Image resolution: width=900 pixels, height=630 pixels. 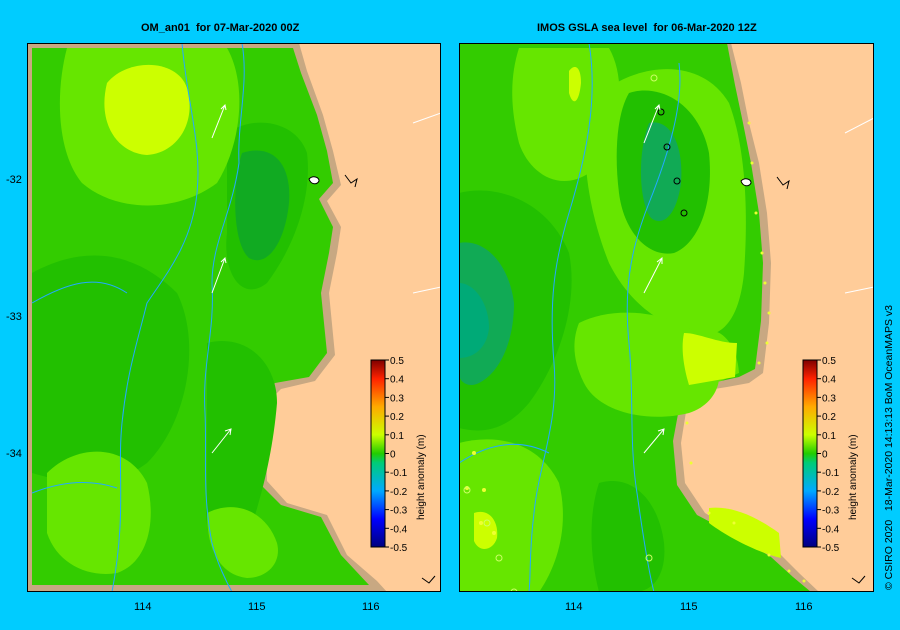 What do you see at coordinates (825, 455) in the screenshot?
I see `right-cb-label: 0` at bounding box center [825, 455].